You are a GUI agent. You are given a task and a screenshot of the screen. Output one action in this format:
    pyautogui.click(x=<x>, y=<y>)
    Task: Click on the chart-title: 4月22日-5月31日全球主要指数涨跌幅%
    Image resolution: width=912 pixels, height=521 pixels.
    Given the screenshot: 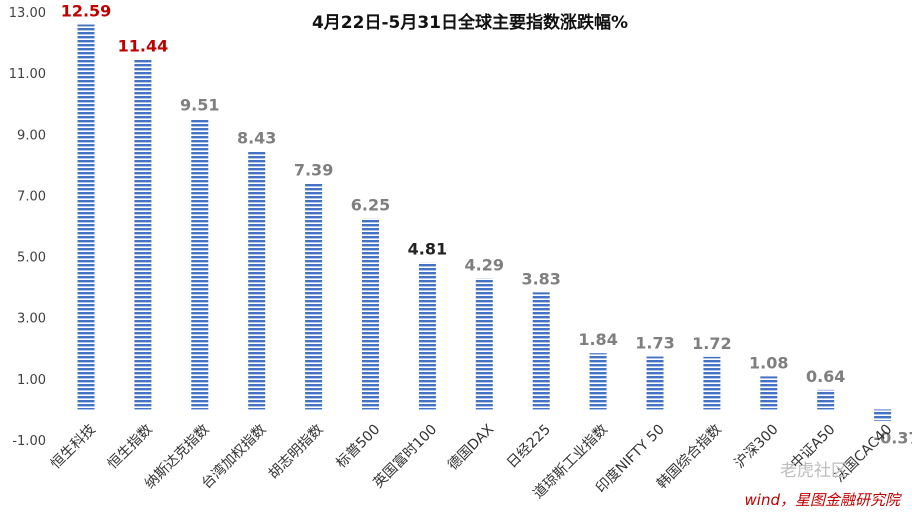 What is the action you would take?
    pyautogui.click(x=470, y=22)
    